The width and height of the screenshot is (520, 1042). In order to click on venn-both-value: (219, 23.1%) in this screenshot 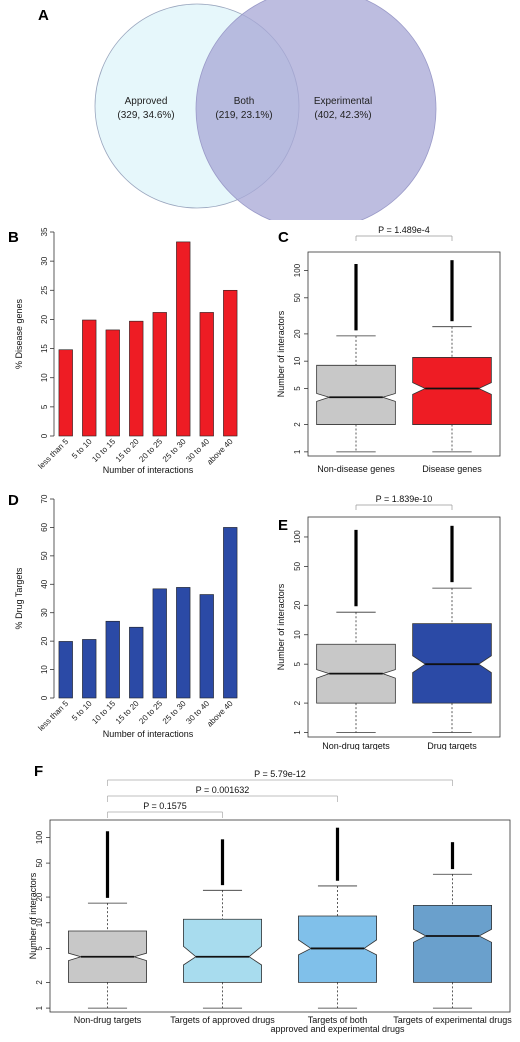, I will do `click(243, 115)`.